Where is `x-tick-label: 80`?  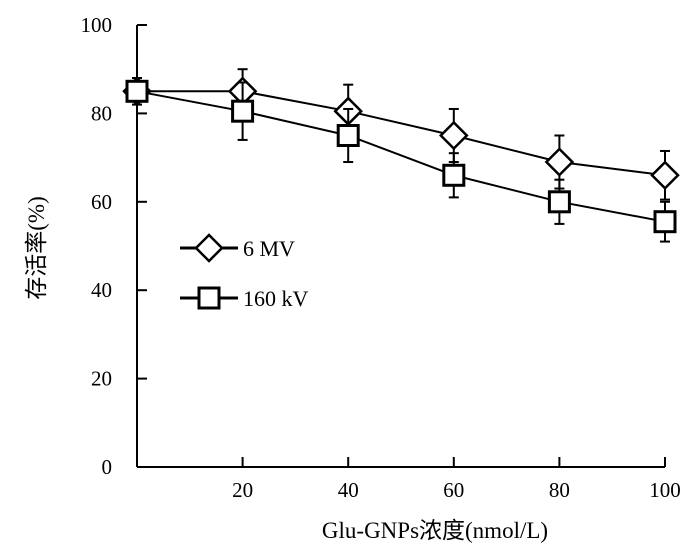
x-tick-label: 80 is located at coordinates (559, 490).